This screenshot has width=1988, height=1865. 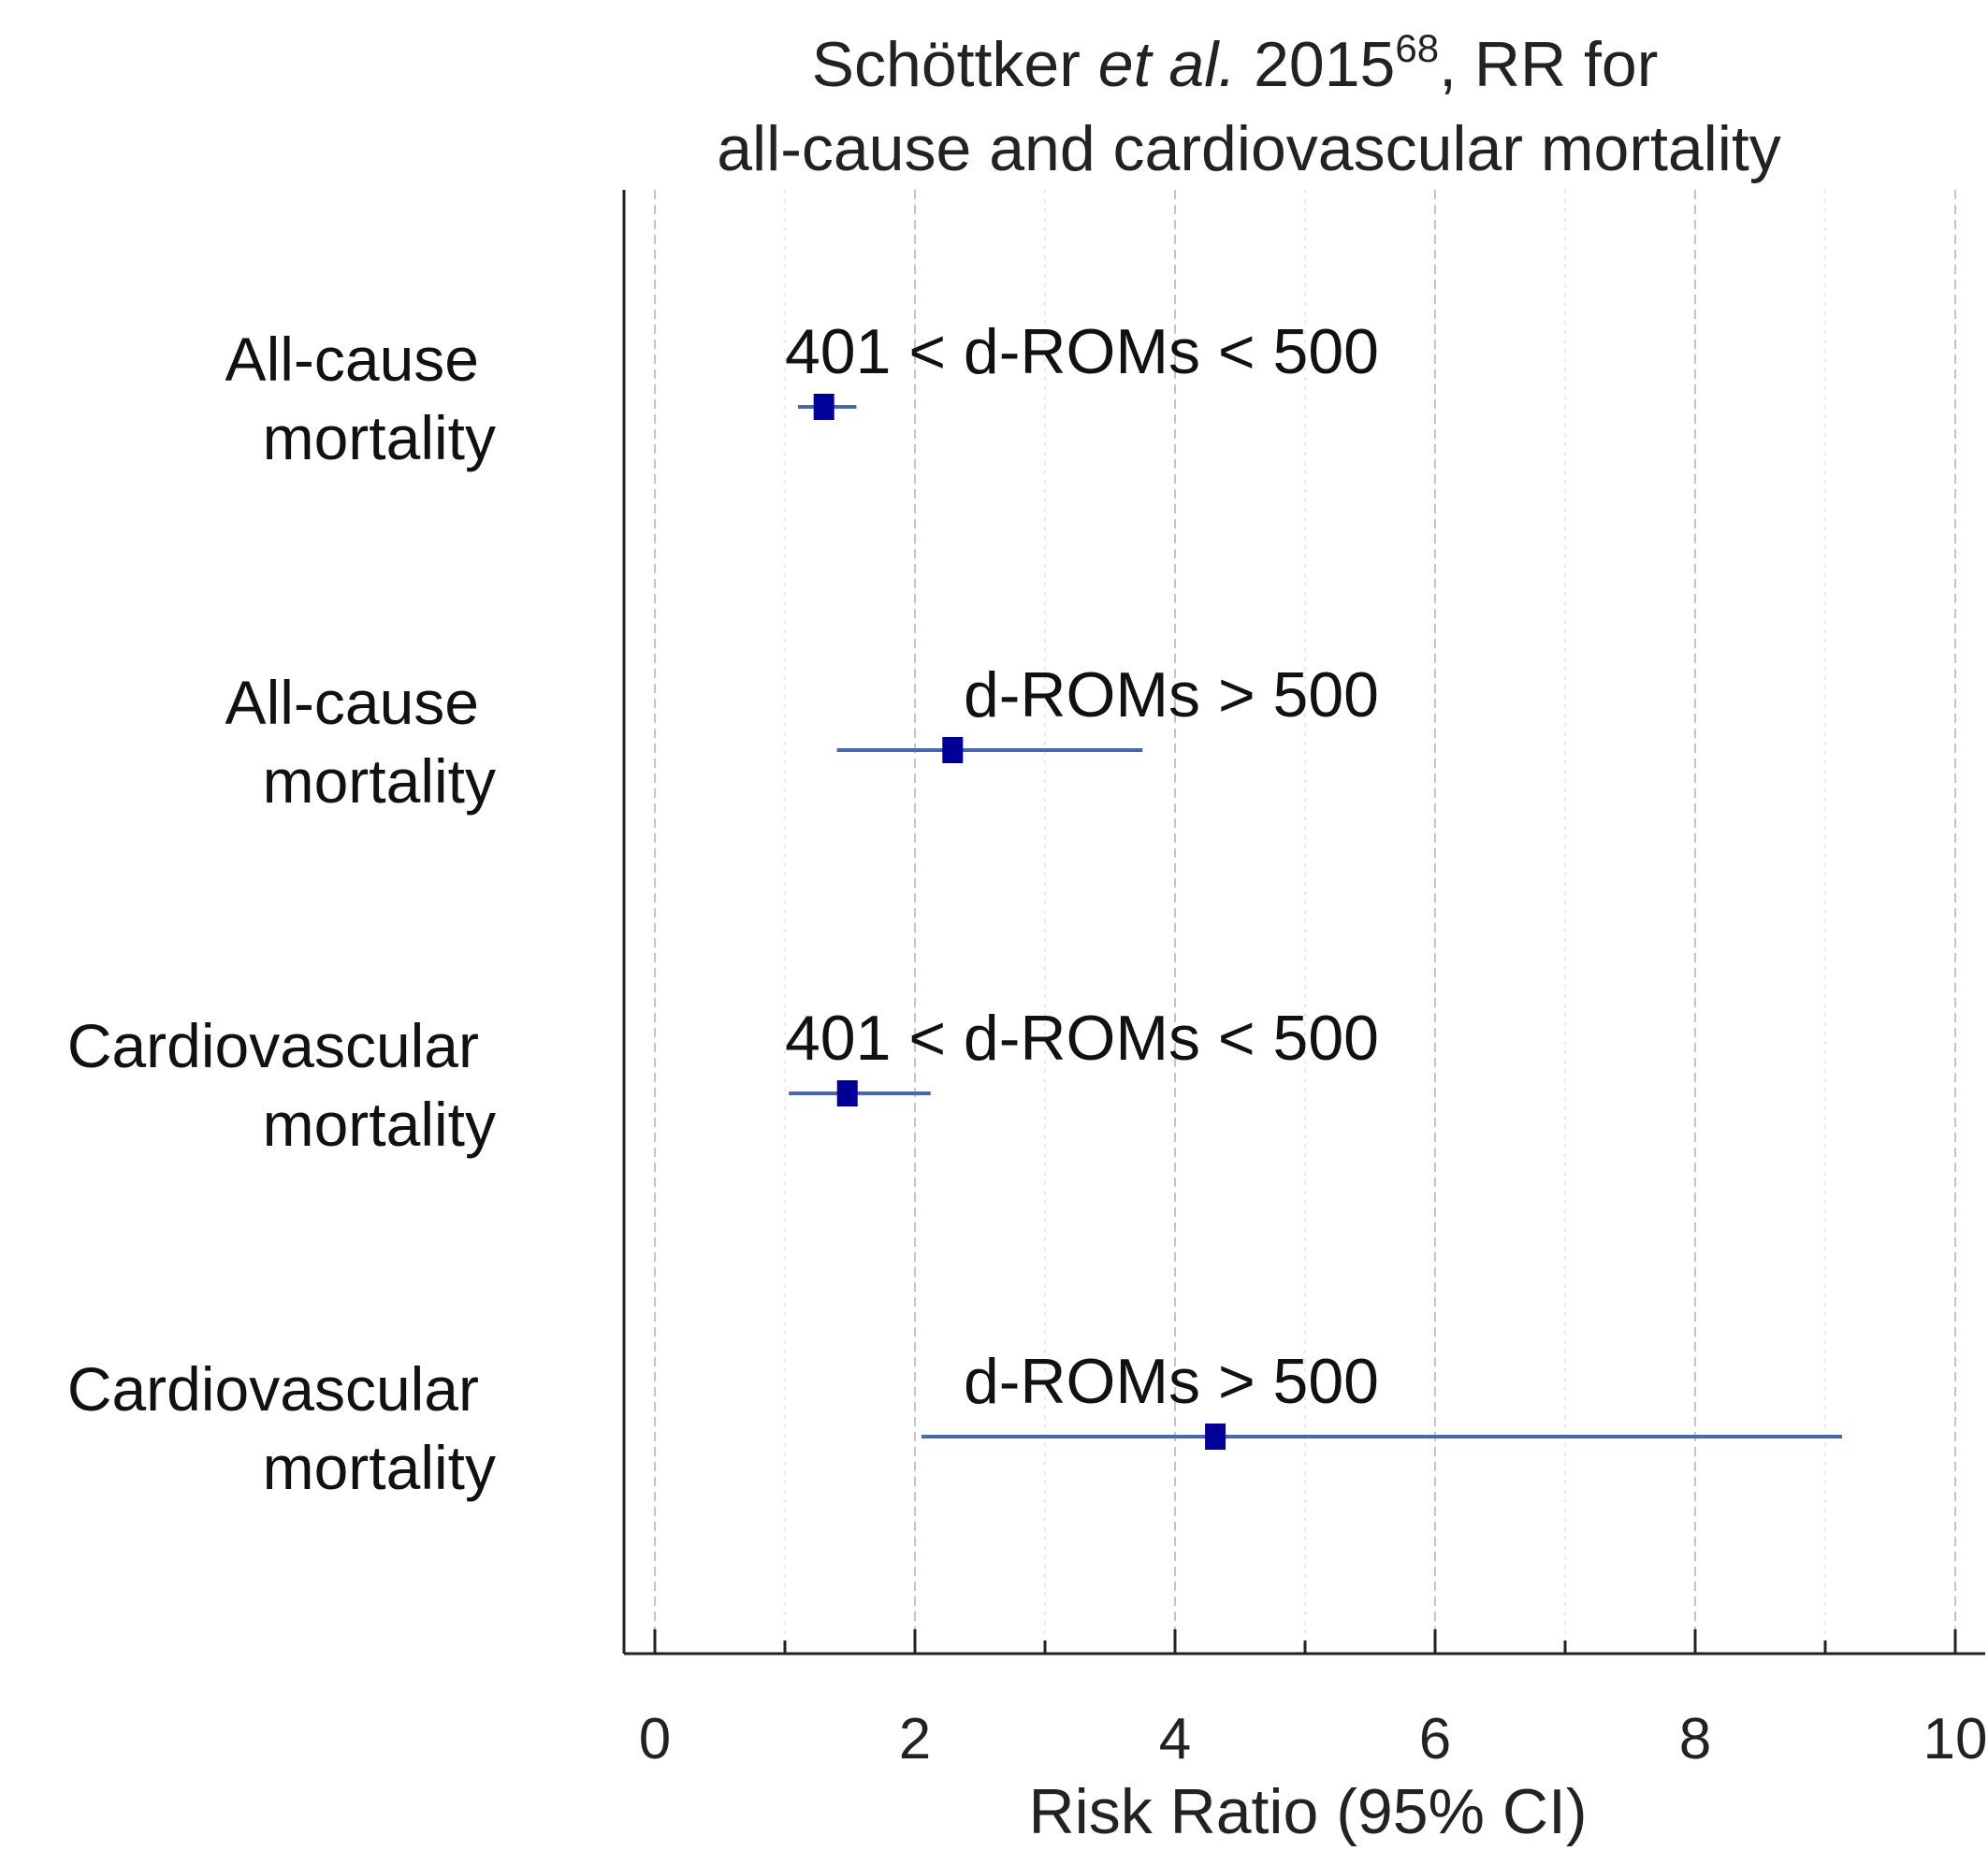 I want to click on x-tick-label: 6, so click(x=1435, y=1739).